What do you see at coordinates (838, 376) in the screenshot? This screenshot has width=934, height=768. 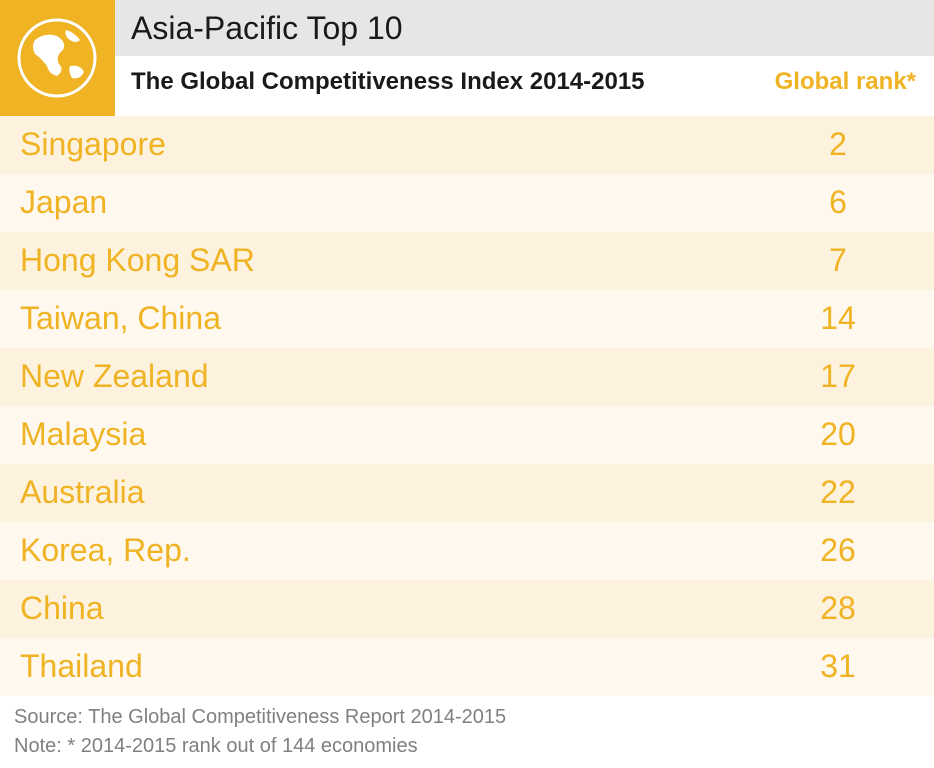 I see `rank: 17` at bounding box center [838, 376].